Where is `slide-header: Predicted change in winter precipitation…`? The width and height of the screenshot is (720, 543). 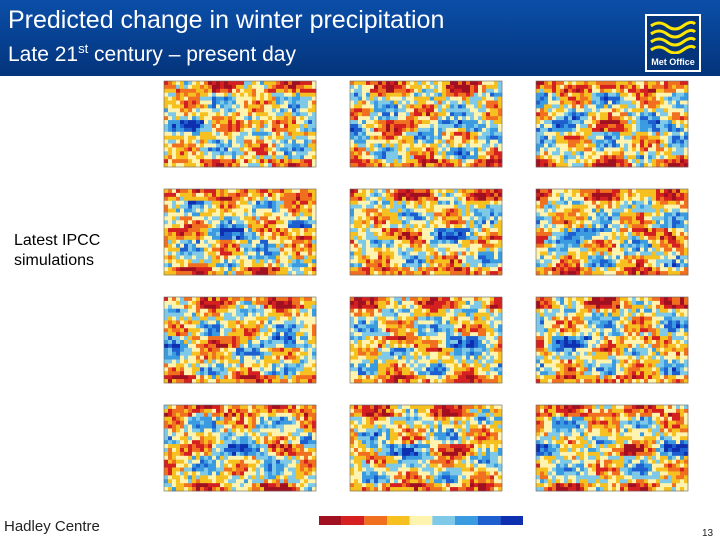
slide-header: Predicted change in winter precipitation… is located at coordinates (360, 38).